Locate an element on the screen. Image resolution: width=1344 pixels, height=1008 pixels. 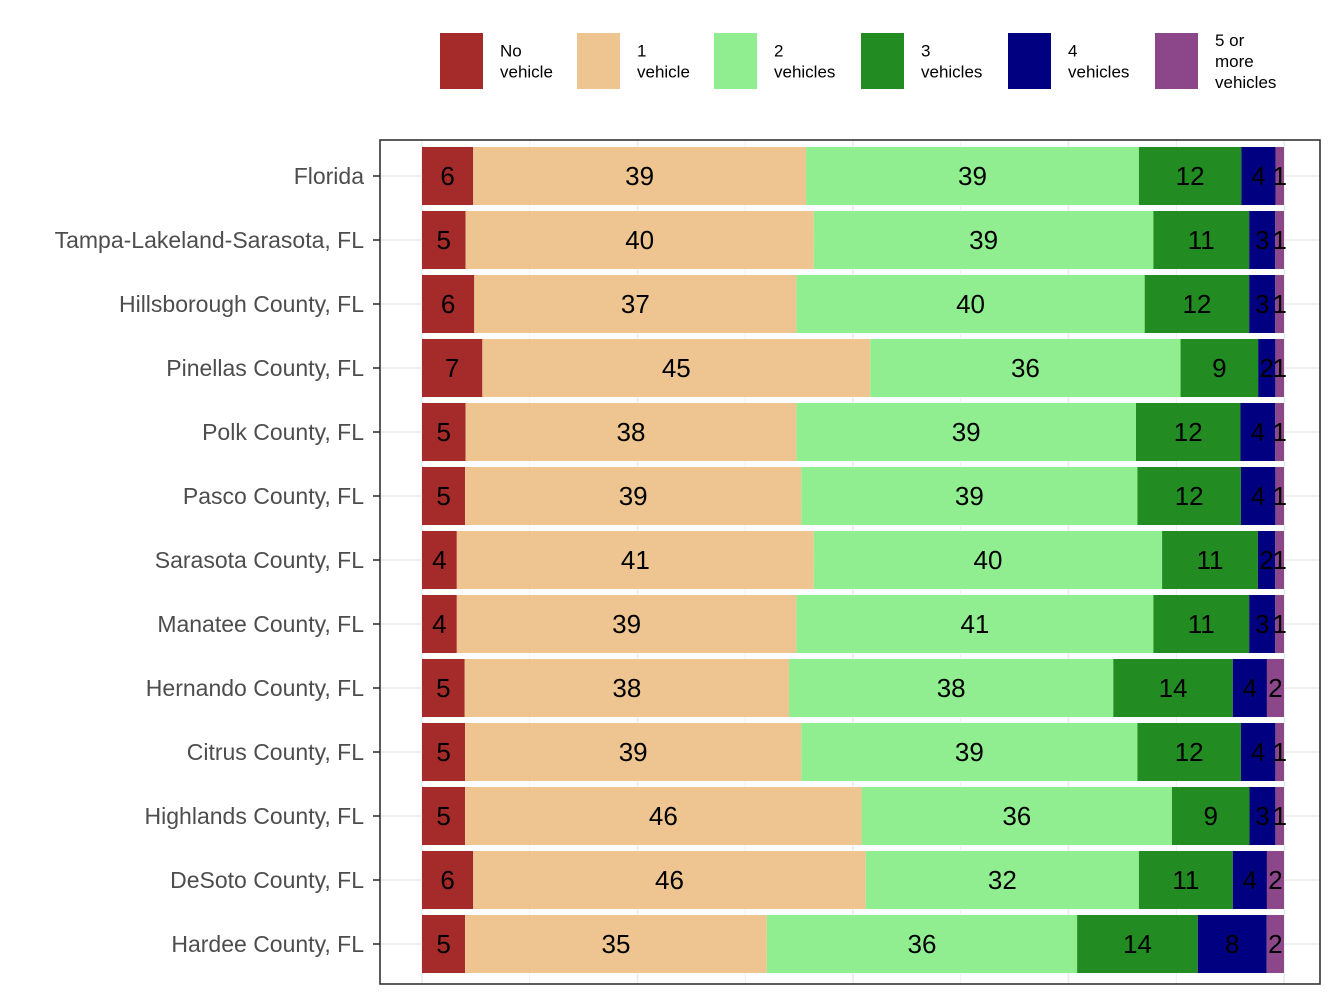
data-label: 36 is located at coordinates (921, 944).